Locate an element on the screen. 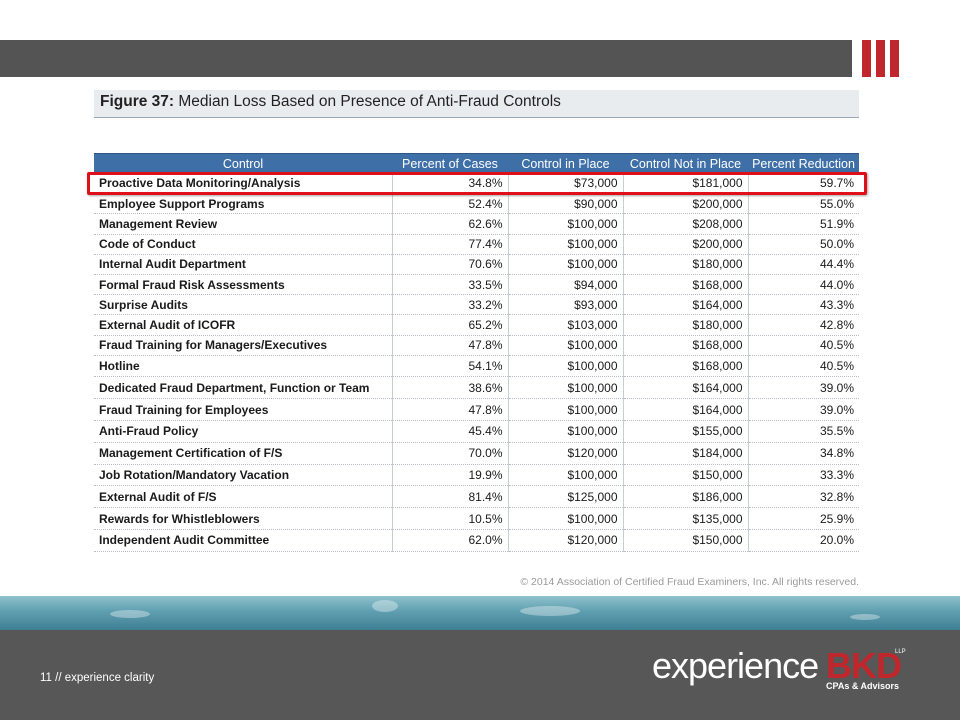 The image size is (960, 720). value-cell: 70.0% is located at coordinates (450, 453).